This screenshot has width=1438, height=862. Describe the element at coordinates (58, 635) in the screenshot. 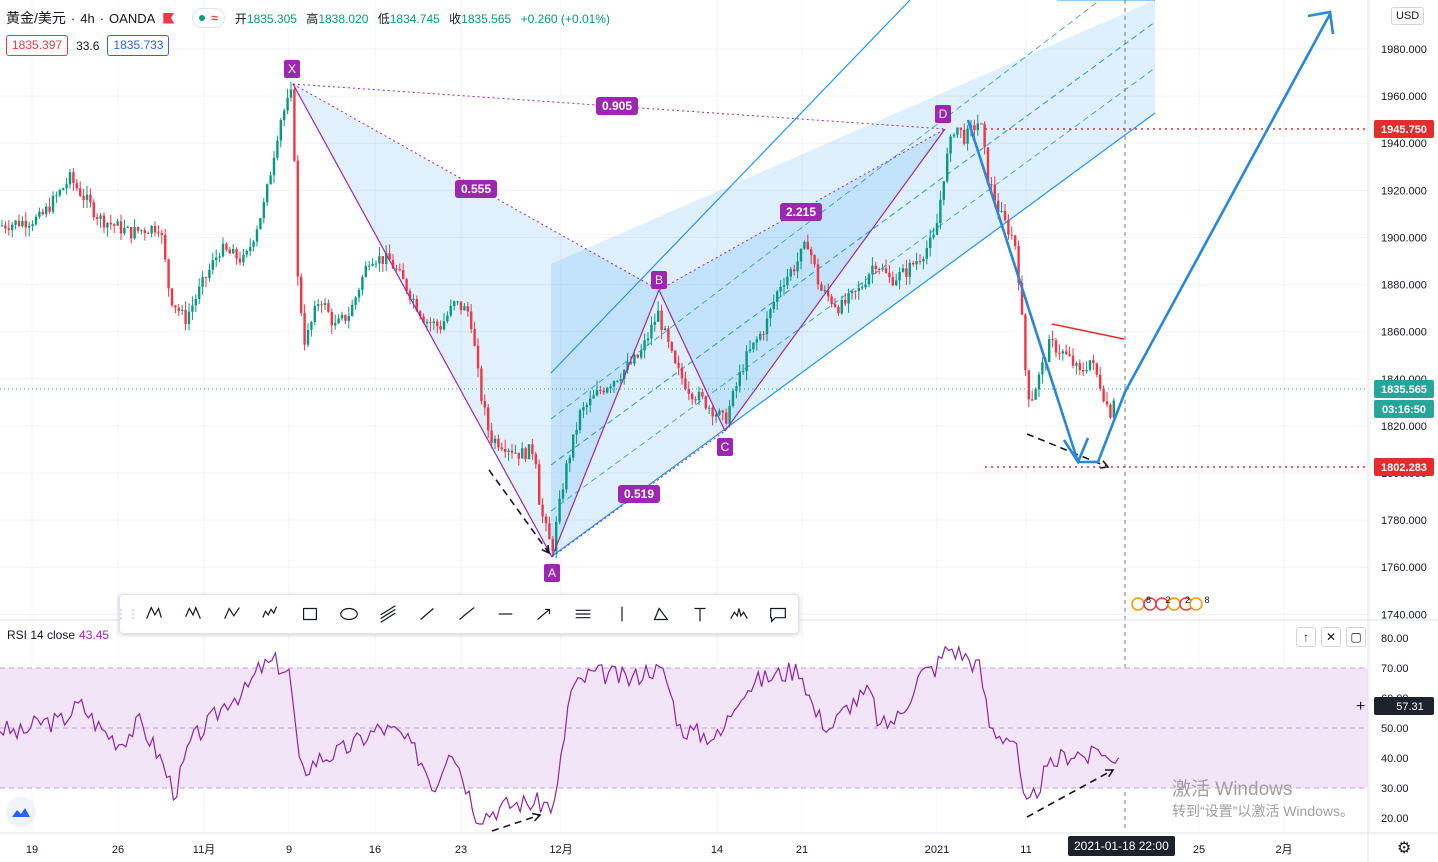

I see `rsi-legend: RSI 14 close 43.45` at that location.